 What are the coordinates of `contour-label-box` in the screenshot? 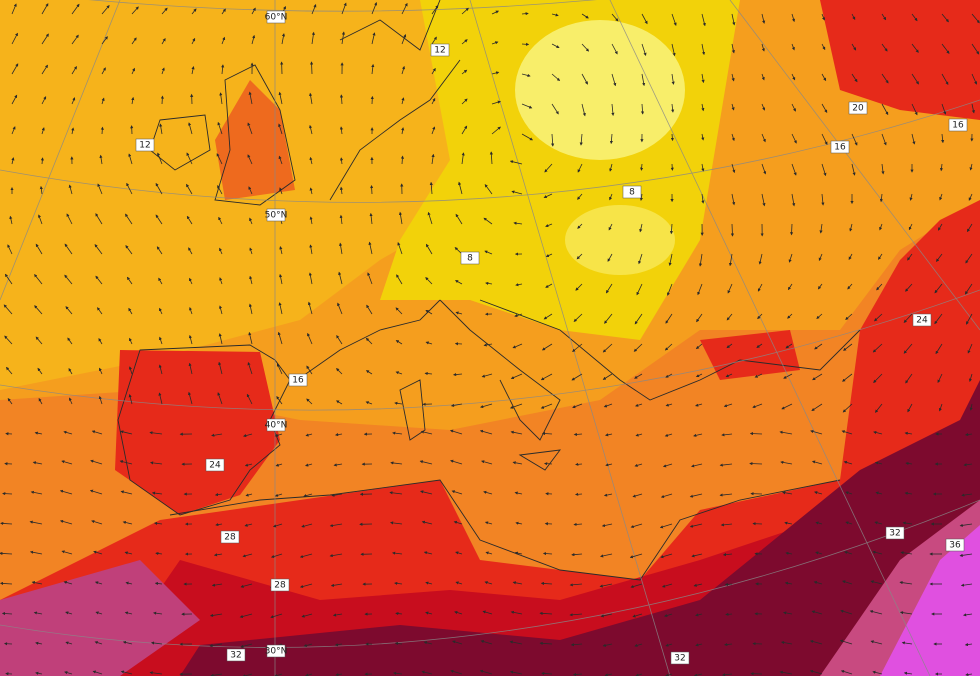 It's located at (215, 465).